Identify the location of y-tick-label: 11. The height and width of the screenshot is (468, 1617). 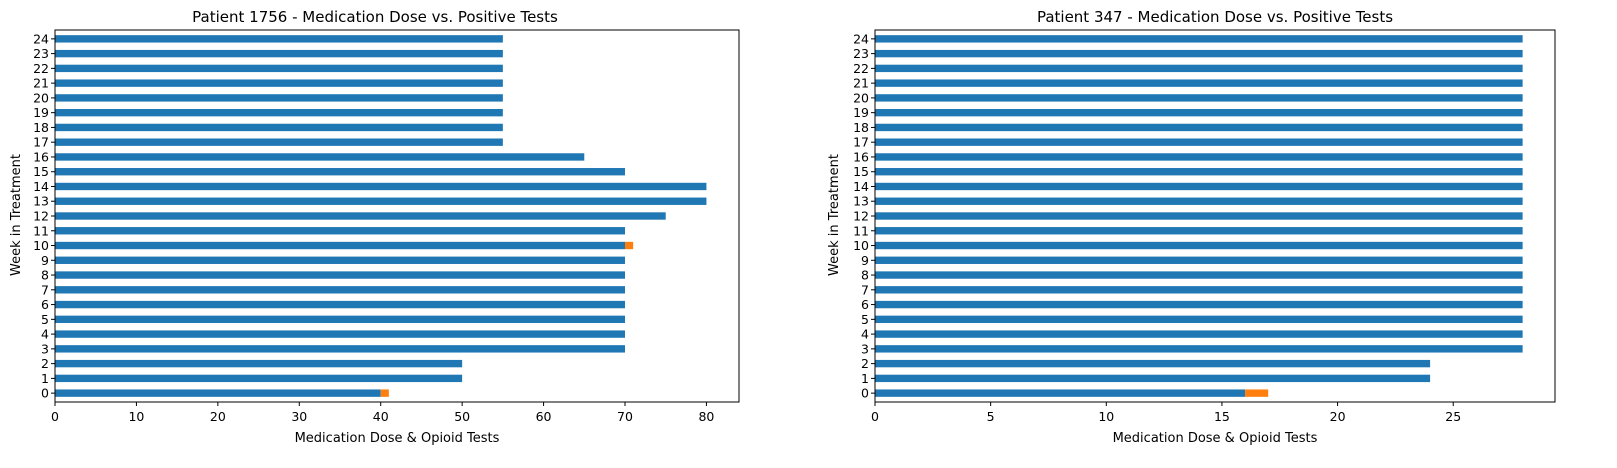
(41, 230).